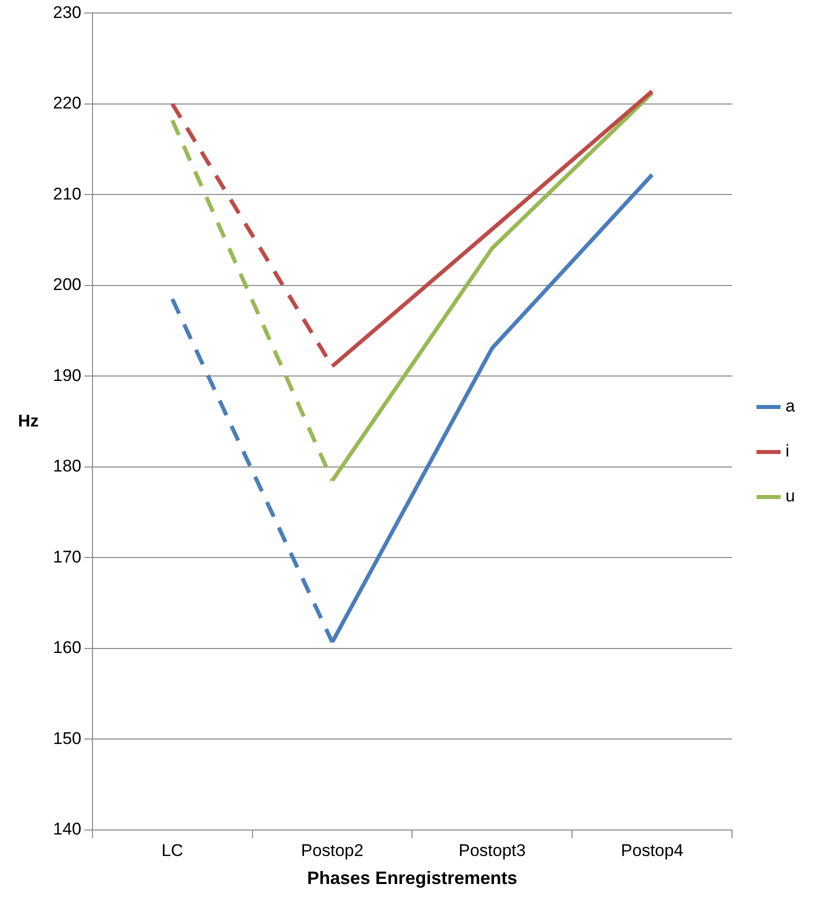 Image resolution: width=815 pixels, height=904 pixels. Describe the element at coordinates (791, 496) in the screenshot. I see `legend-label: u` at that location.